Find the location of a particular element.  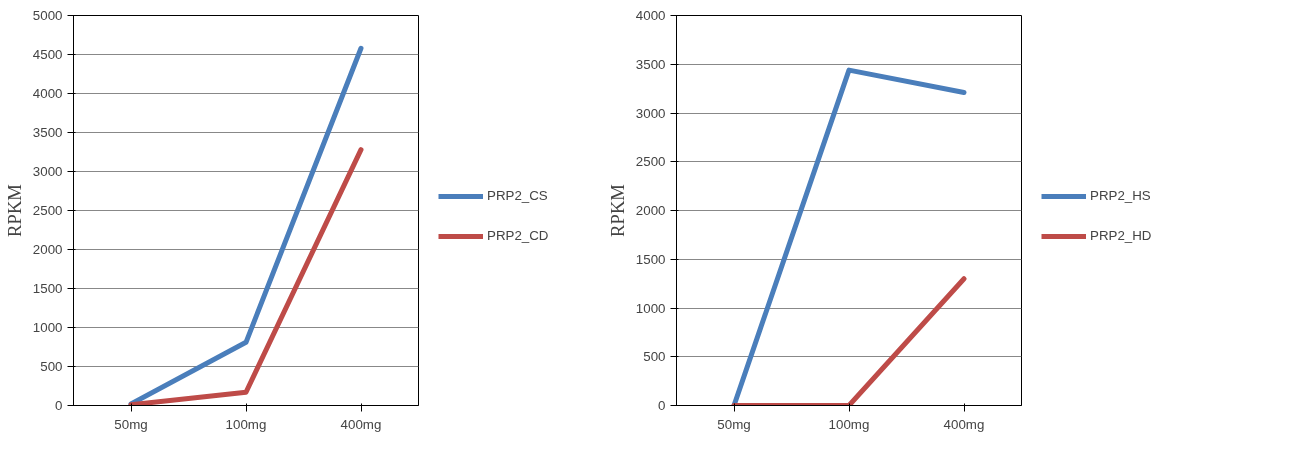

y-tick-label: 5000 is located at coordinates (47, 15).